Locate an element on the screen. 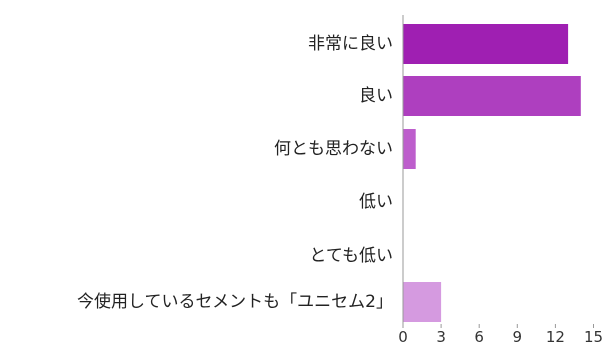 This screenshot has height=355, width=606. x-tick-label: 15 is located at coordinates (593, 337).